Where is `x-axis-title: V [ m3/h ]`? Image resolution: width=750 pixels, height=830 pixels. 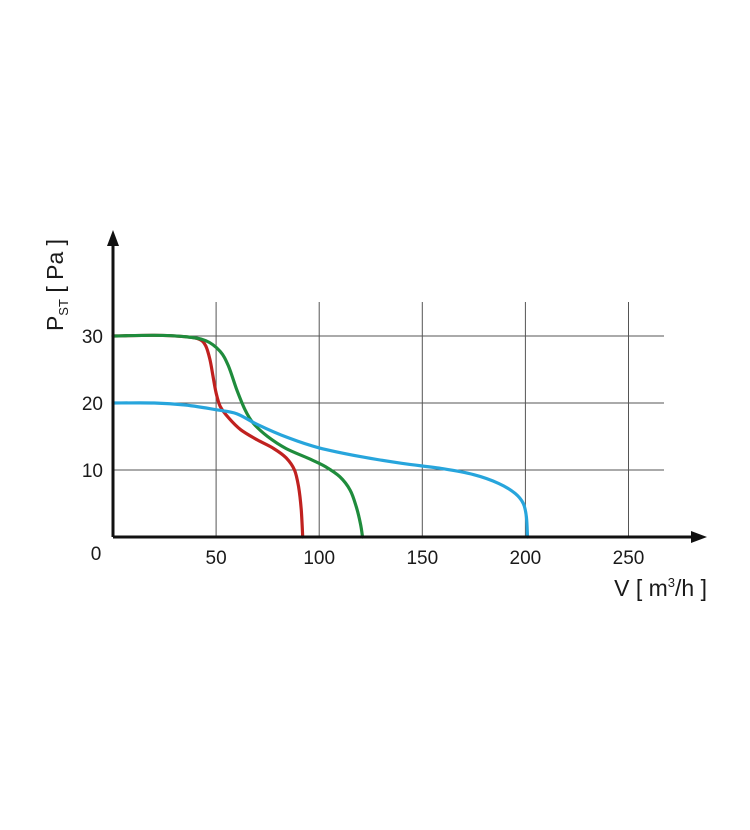
x-axis-title: V [ m3/h ] is located at coordinates (660, 588).